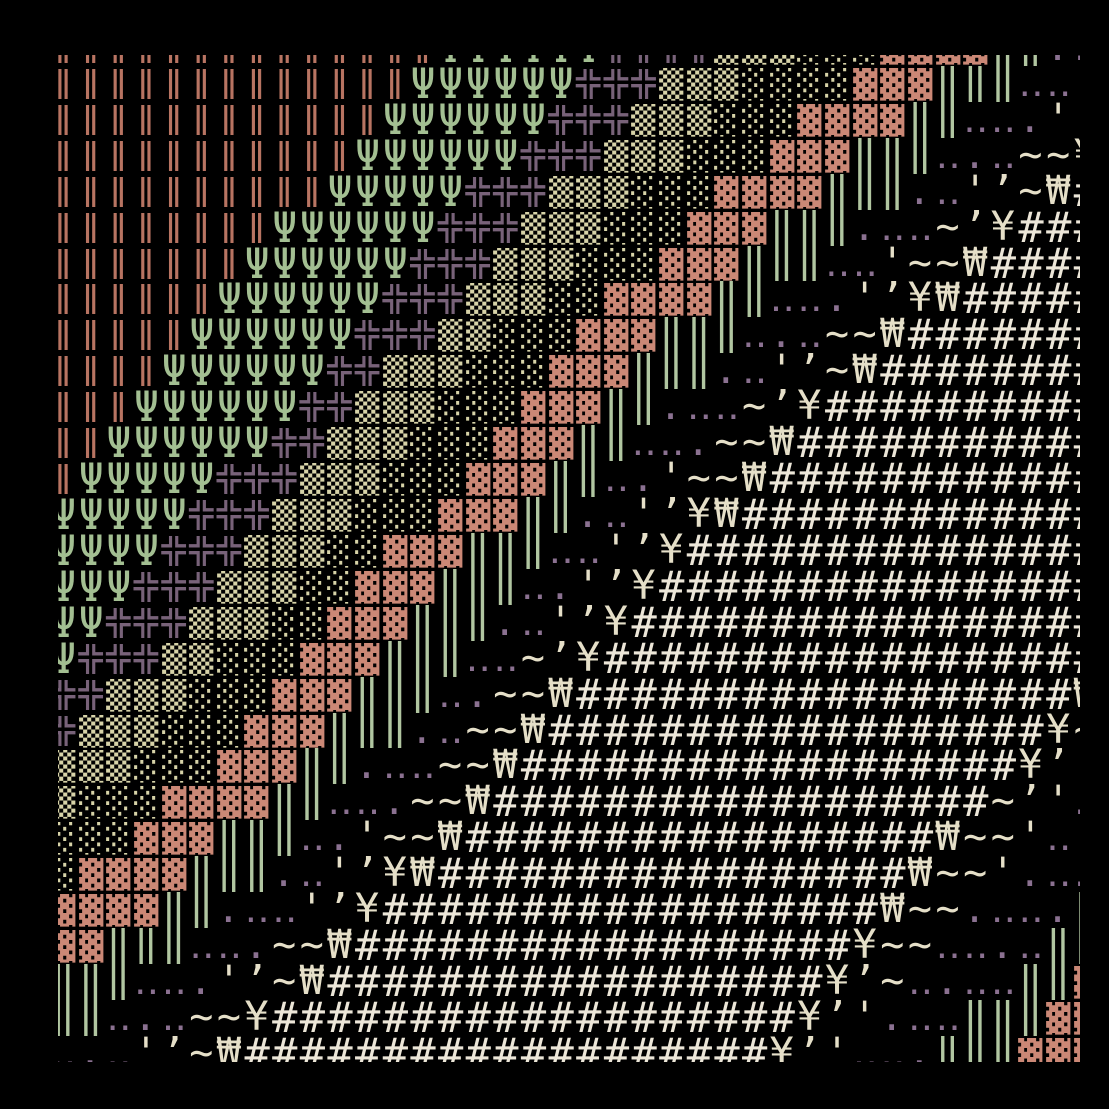 The image size is (1109, 1109). What do you see at coordinates (569, 623) in the screenshot?
I see `grid-row: ΨΨ╬╬╬▒▒▒░░▓▓▓‖‖‖.‥'’¥#################` at bounding box center [569, 623].